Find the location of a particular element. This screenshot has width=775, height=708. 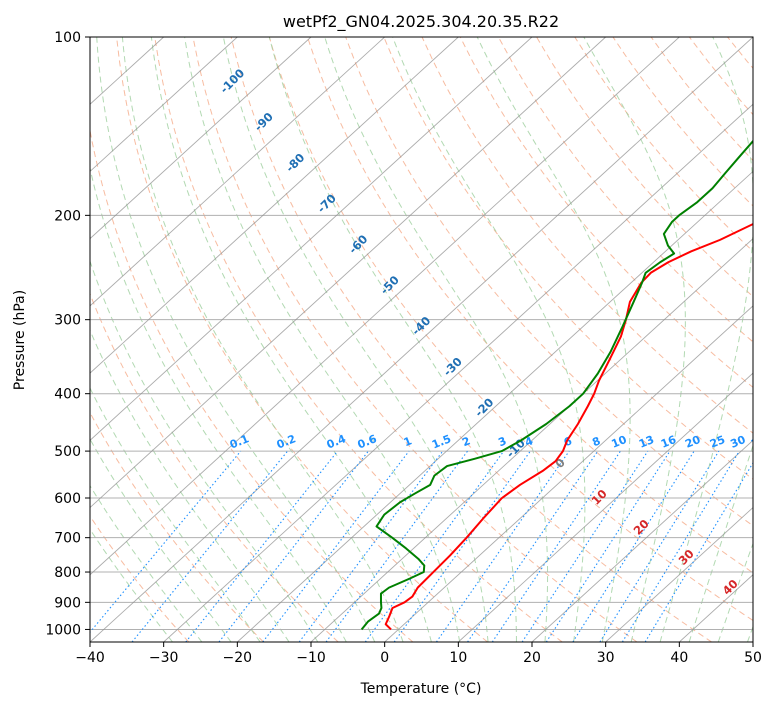

mixing-ratio-label: 20 is located at coordinates (692, 442).